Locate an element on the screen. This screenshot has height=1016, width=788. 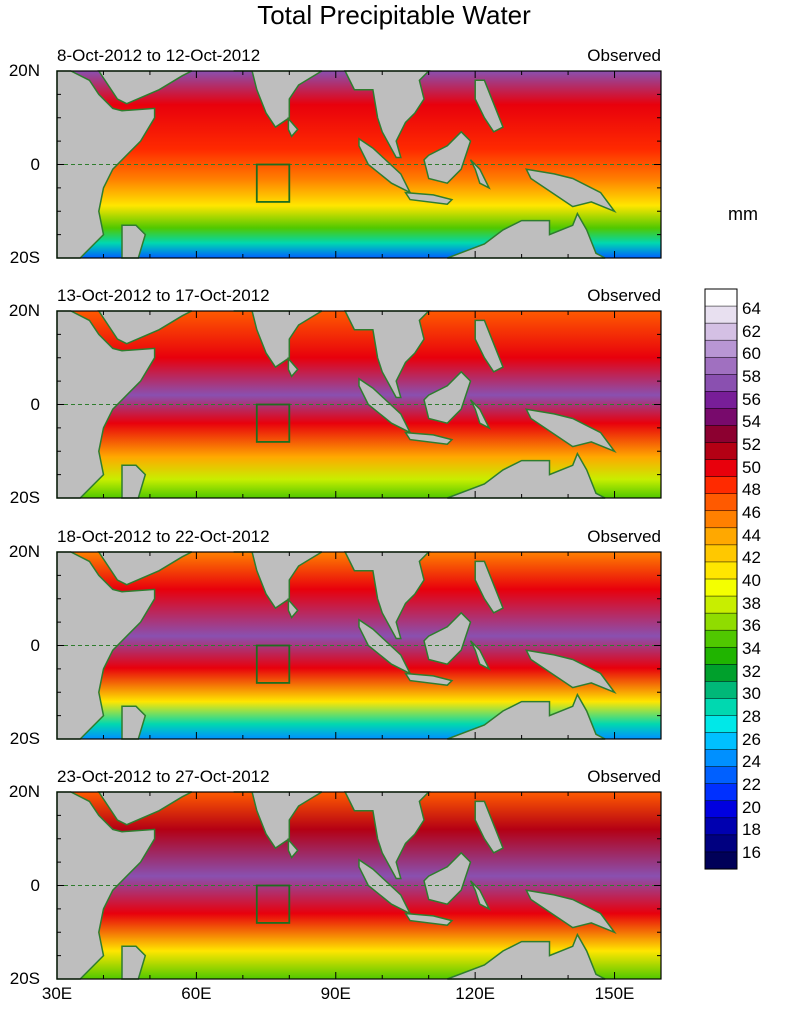
colorbar-label: 28 is located at coordinates (751, 716).